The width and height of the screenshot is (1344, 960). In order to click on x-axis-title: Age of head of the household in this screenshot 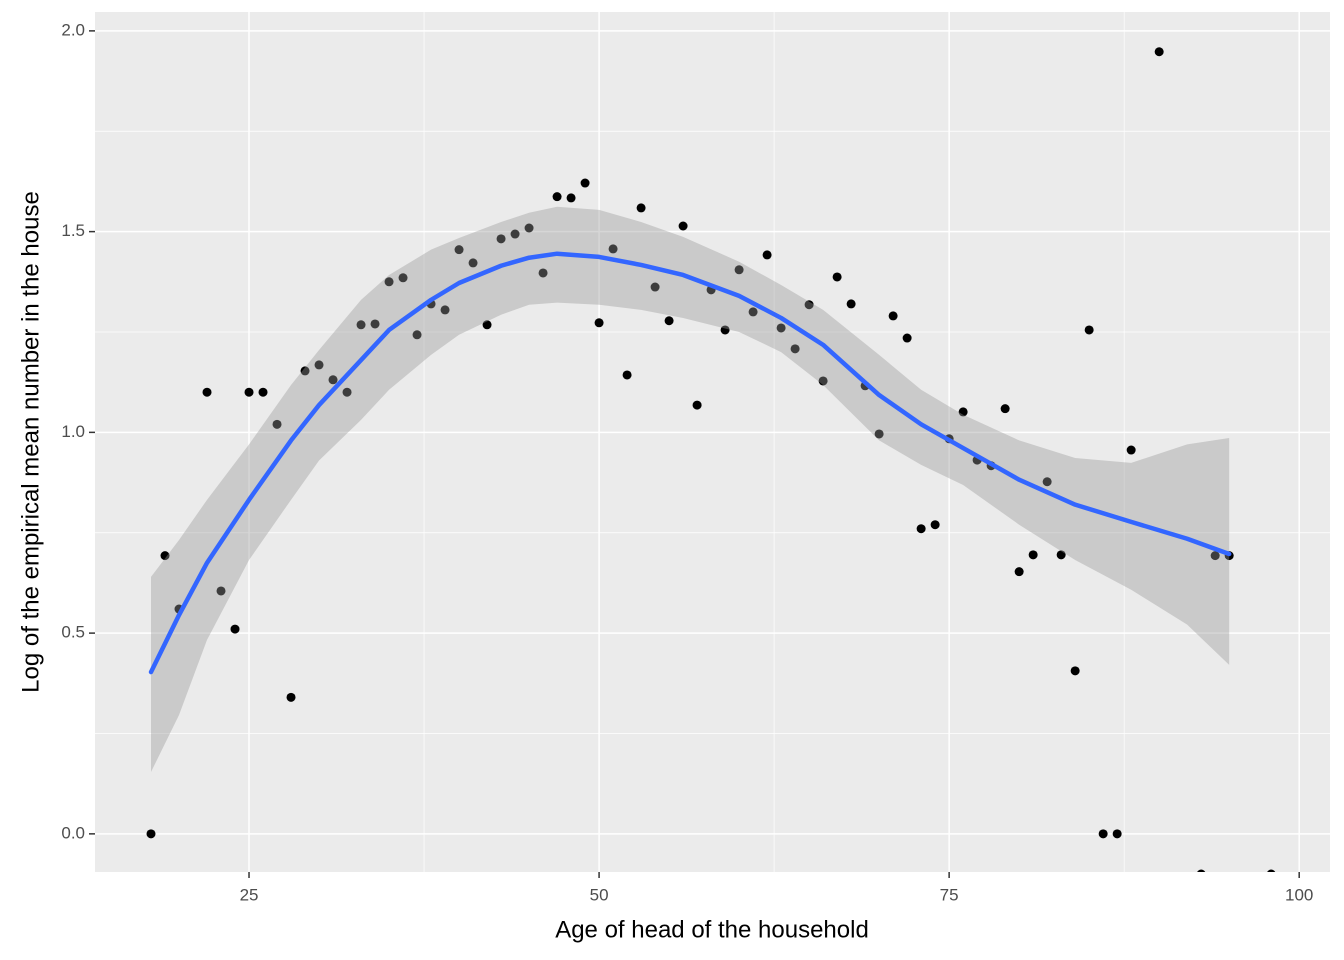, I will do `click(712, 929)`.